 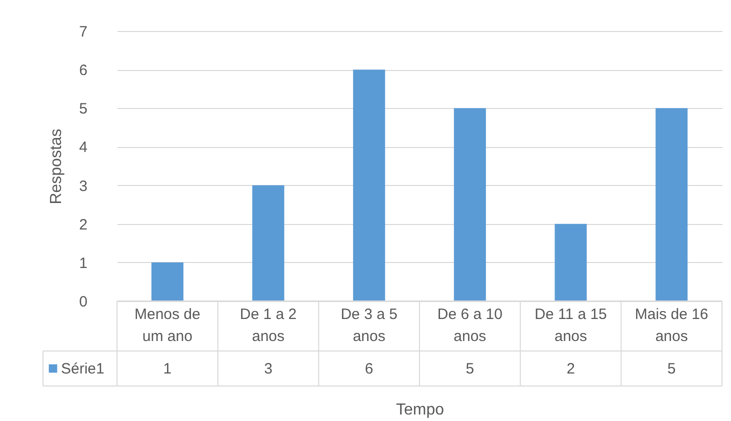 I want to click on x-tick-label: De 11 a 15 anos, so click(x=570, y=325).